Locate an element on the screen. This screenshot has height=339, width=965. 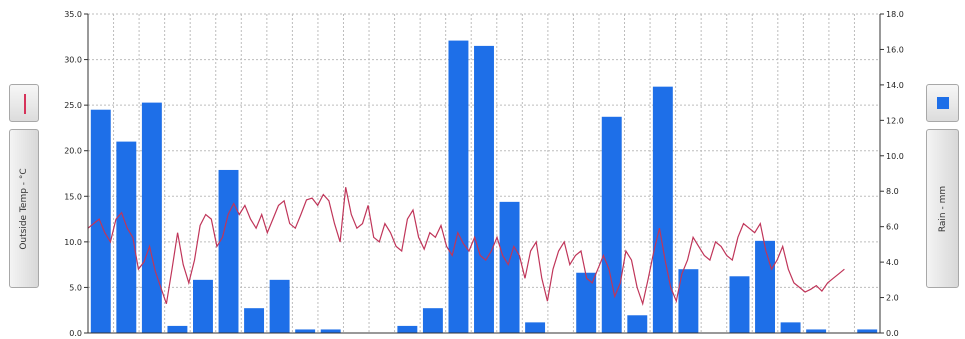
left-tick-label: 35.0 is located at coordinates (73, 14).